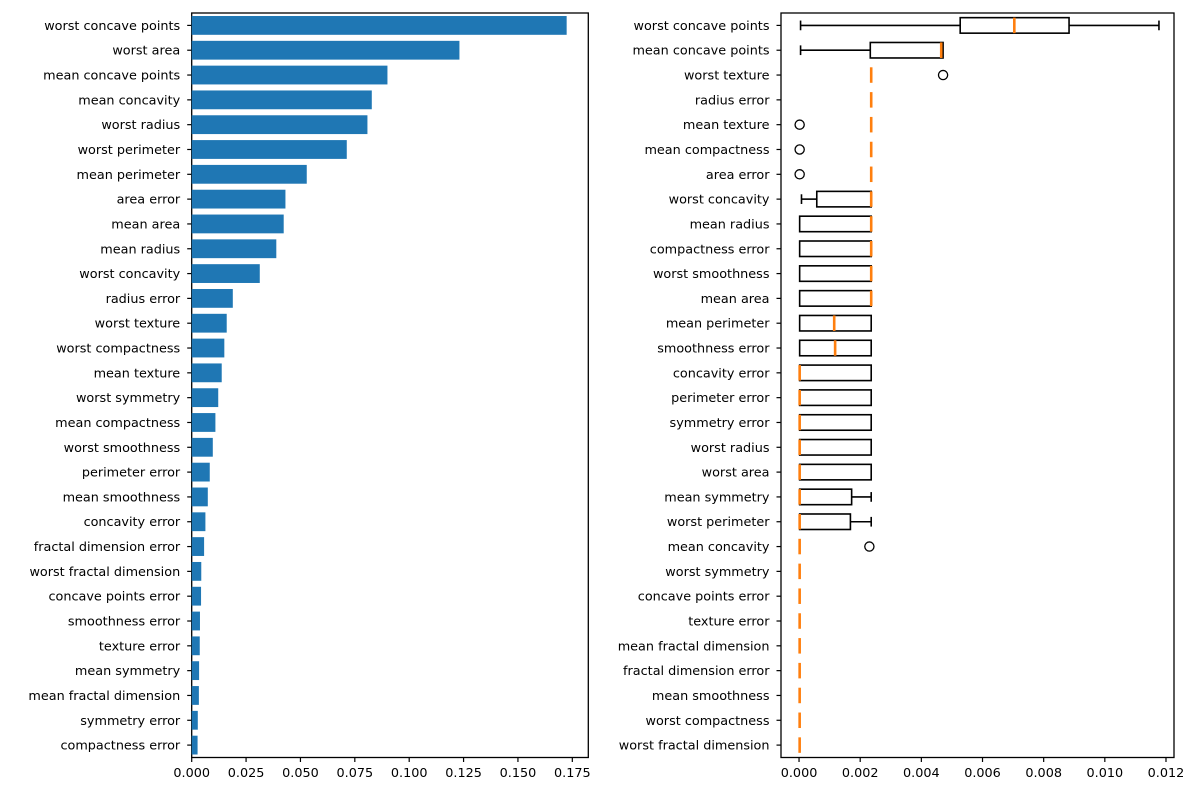  I want to click on x-tick-label: 0.012, so click(1166, 773).